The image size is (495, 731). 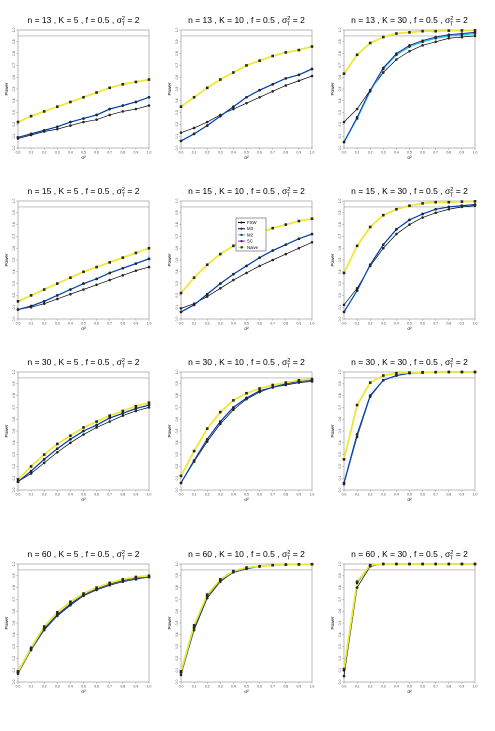 What do you see at coordinates (340, 89) in the screenshot?
I see `y-tick-label: 0.5` at bounding box center [340, 89].